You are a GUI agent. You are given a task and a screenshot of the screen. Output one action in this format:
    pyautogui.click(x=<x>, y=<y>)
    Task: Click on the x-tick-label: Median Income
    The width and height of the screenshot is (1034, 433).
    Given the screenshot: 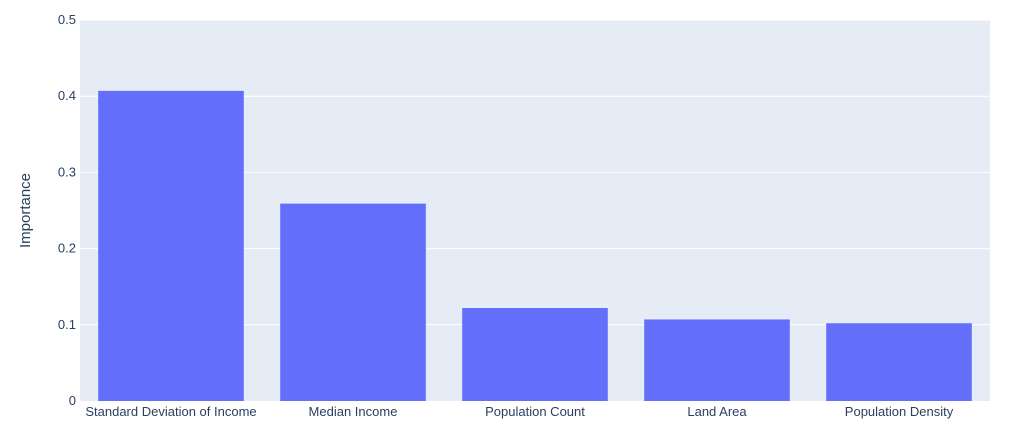 What is the action you would take?
    pyautogui.click(x=353, y=411)
    